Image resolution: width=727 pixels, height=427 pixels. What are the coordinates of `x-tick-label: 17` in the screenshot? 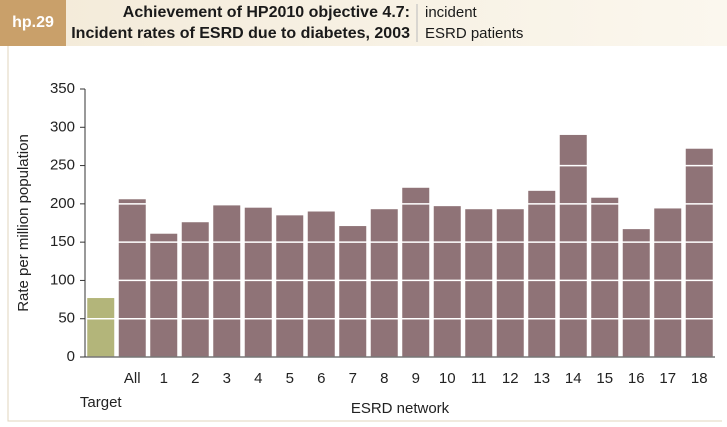 It's located at (667, 378).